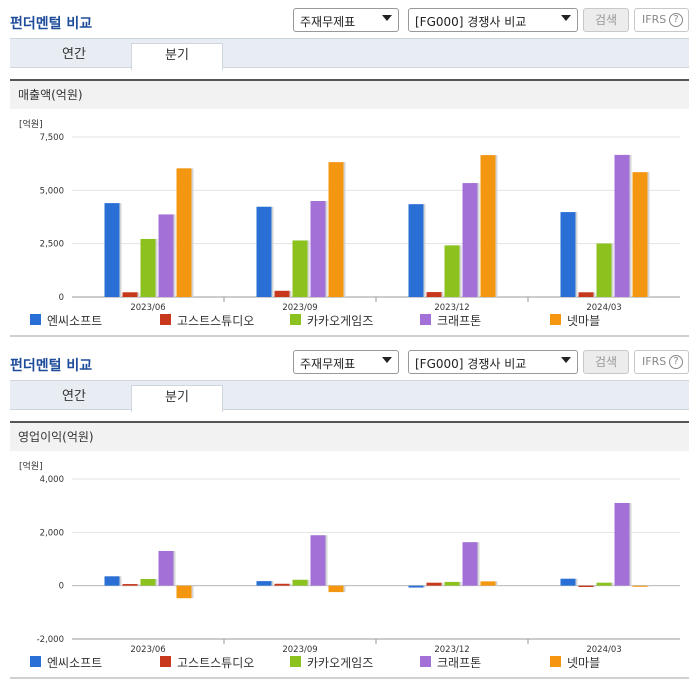 The height and width of the screenshot is (684, 696). Describe the element at coordinates (349, 436) in the screenshot. I see `chart-header: 영업이익(억원)` at that location.